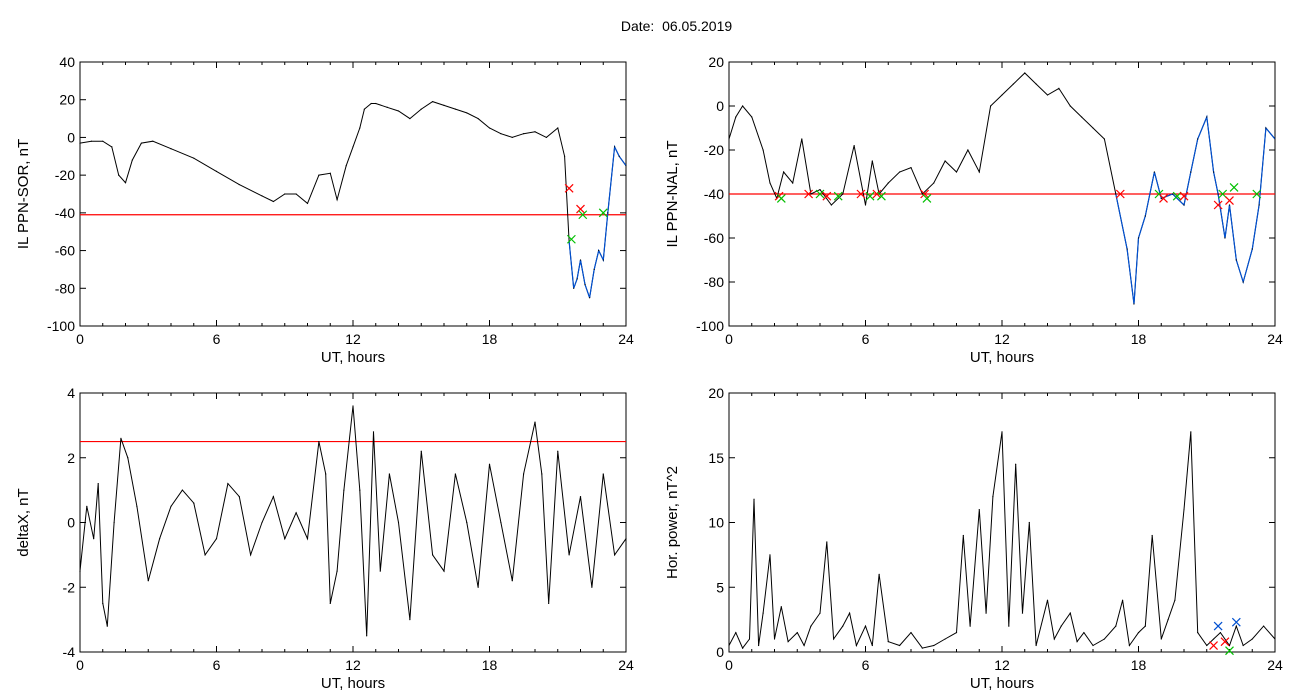  What do you see at coordinates (1275, 665) in the screenshot?
I see `x-tick-label: 24` at bounding box center [1275, 665].